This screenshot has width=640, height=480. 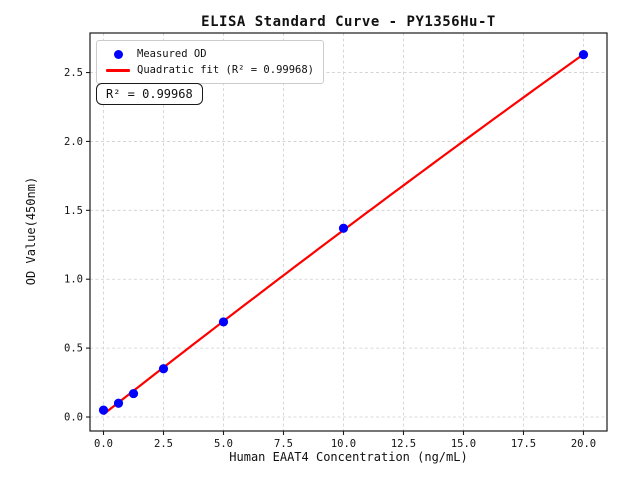 I want to click on x-tick-label: 20.0, so click(x=583, y=444).